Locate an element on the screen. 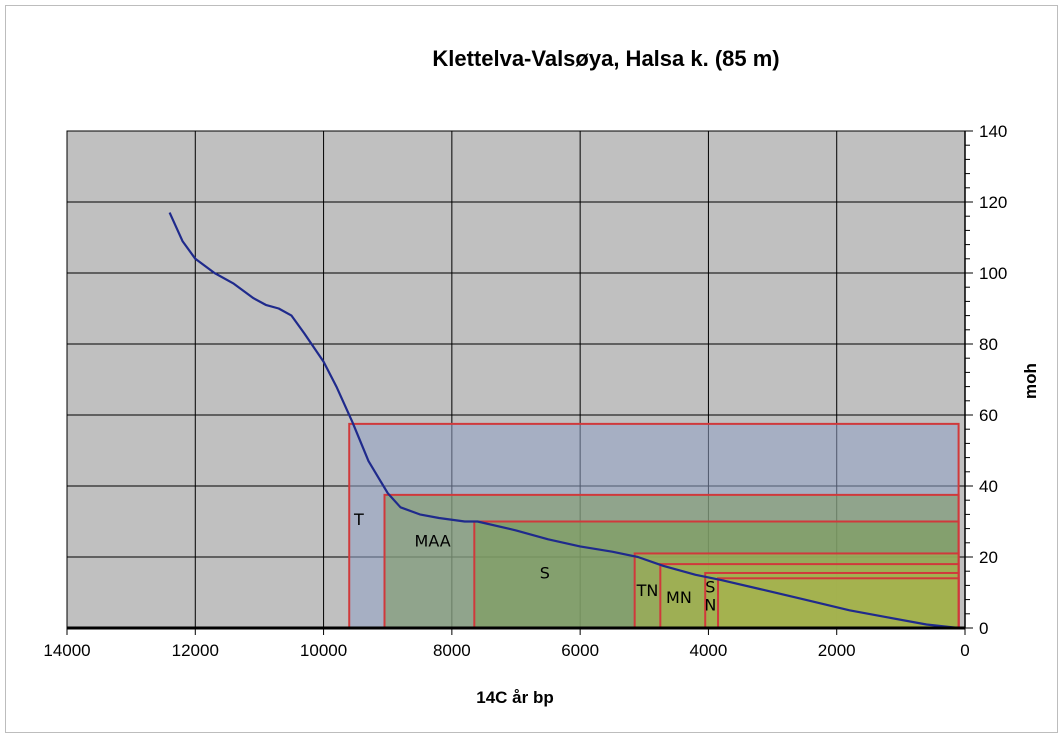 This screenshot has height=738, width=1063. y-tick-label: 140 is located at coordinates (993, 131).